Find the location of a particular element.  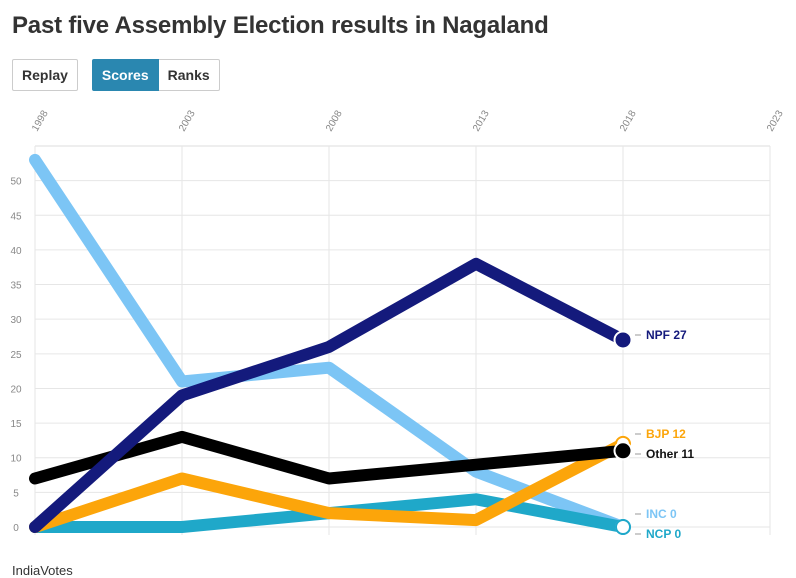

end-marker-ncp is located at coordinates (623, 527).